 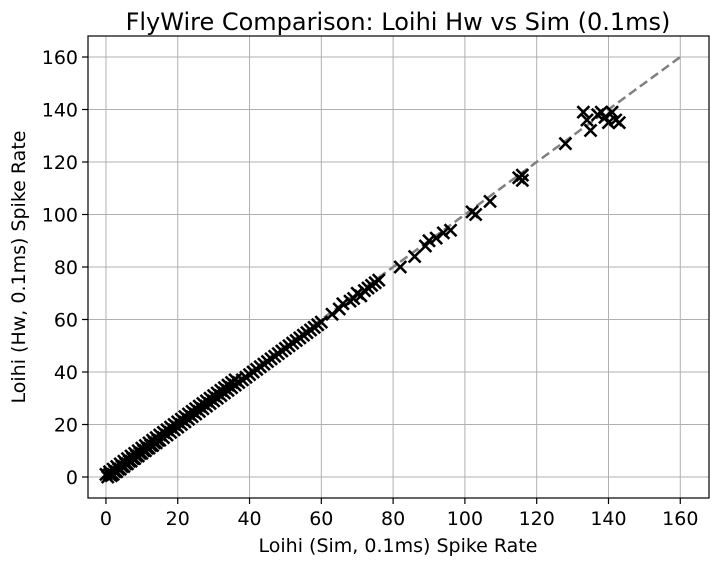 What do you see at coordinates (60, 216) in the screenshot?
I see `y-tick-label: 100` at bounding box center [60, 216].